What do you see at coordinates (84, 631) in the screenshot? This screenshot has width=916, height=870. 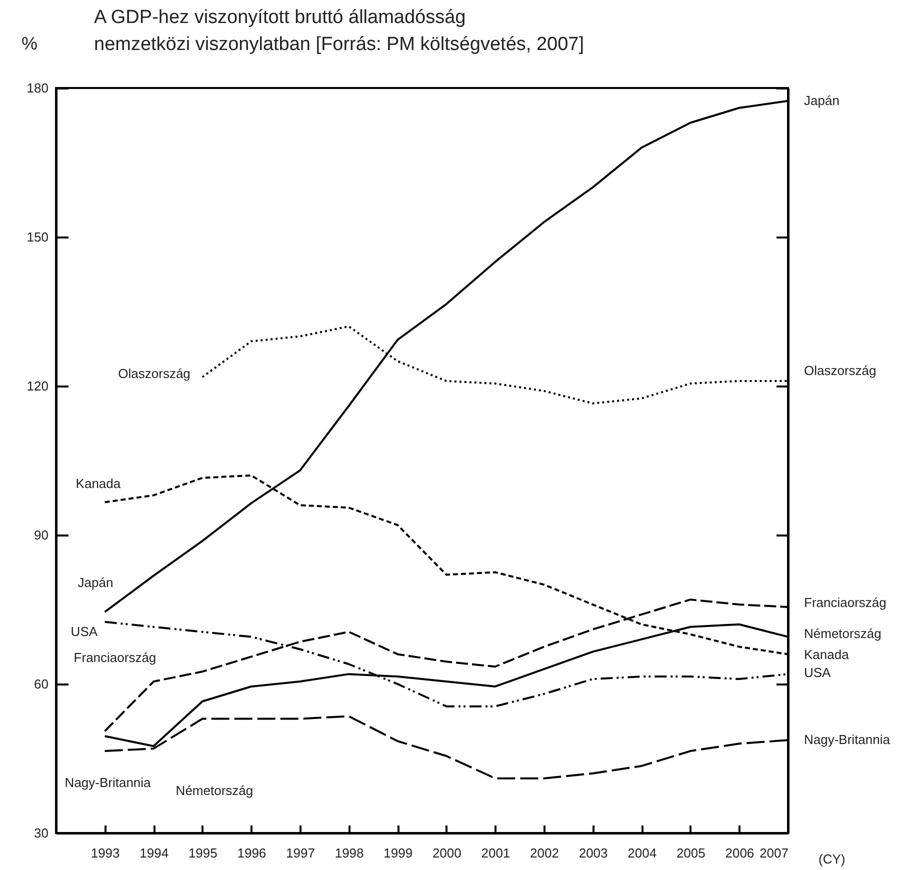 I see `series-label: USA` at bounding box center [84, 631].